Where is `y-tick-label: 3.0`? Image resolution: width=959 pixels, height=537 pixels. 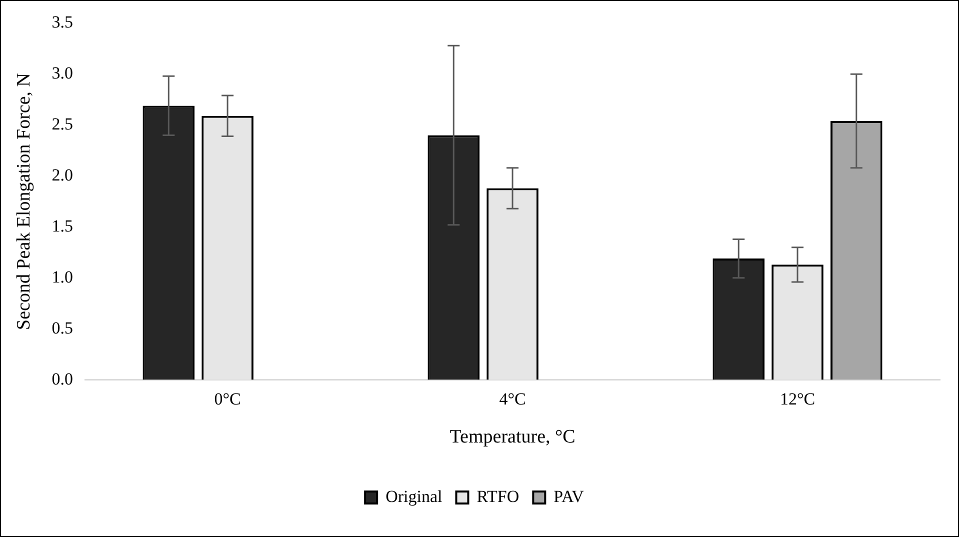 y-tick-label: 3.0 is located at coordinates (63, 73).